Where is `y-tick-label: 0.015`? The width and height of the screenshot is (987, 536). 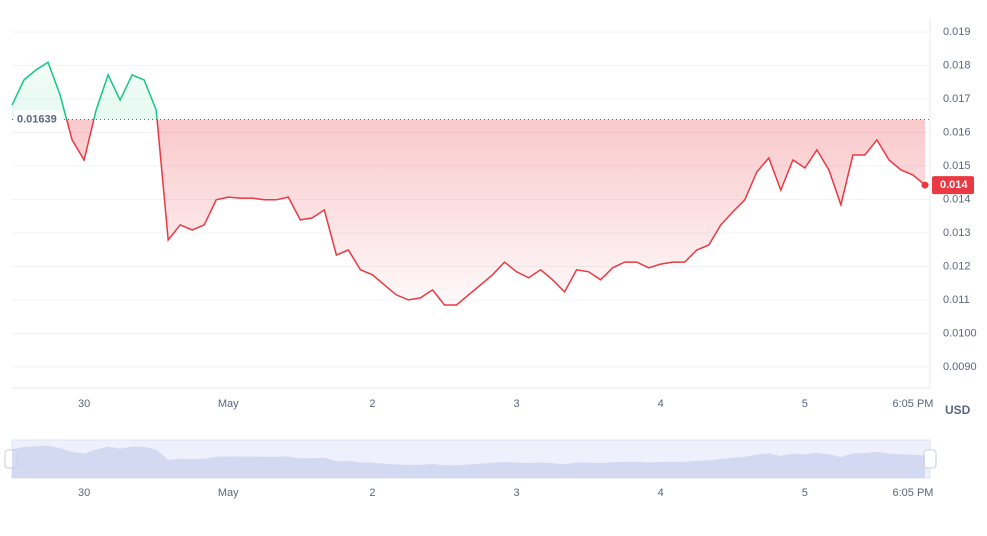 y-tick-label: 0.015 is located at coordinates (957, 166).